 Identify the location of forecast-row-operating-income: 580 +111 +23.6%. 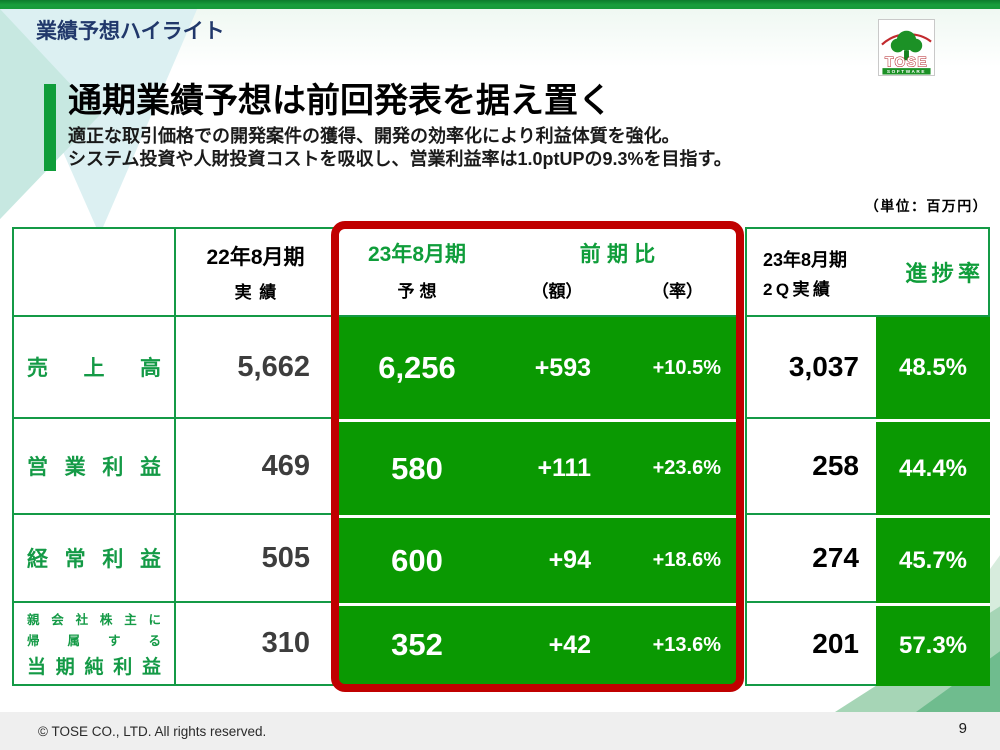
(537, 467).